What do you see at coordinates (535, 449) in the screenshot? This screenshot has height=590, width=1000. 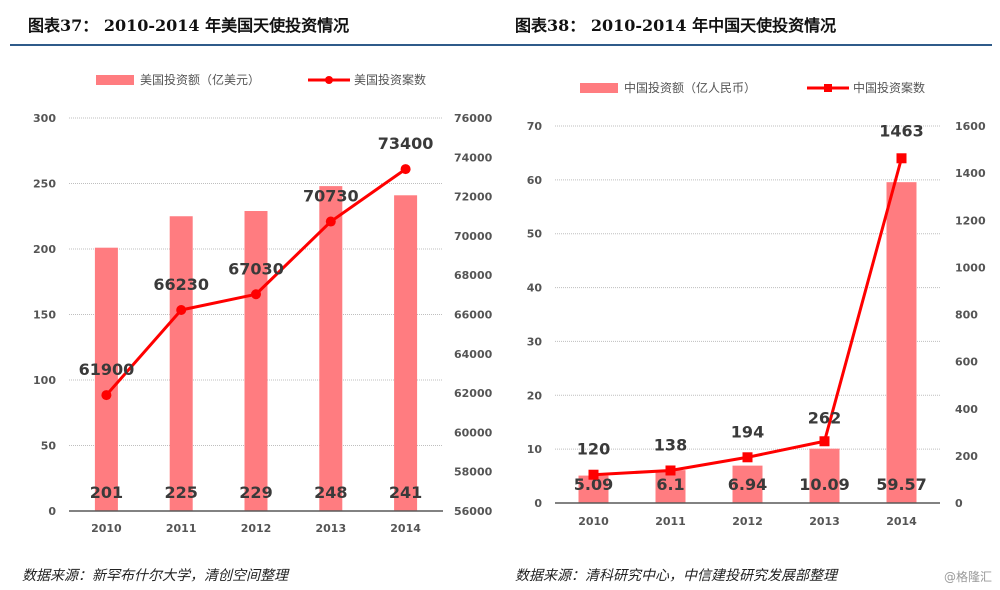 I see `right-left-axis-tick: 10` at bounding box center [535, 449].